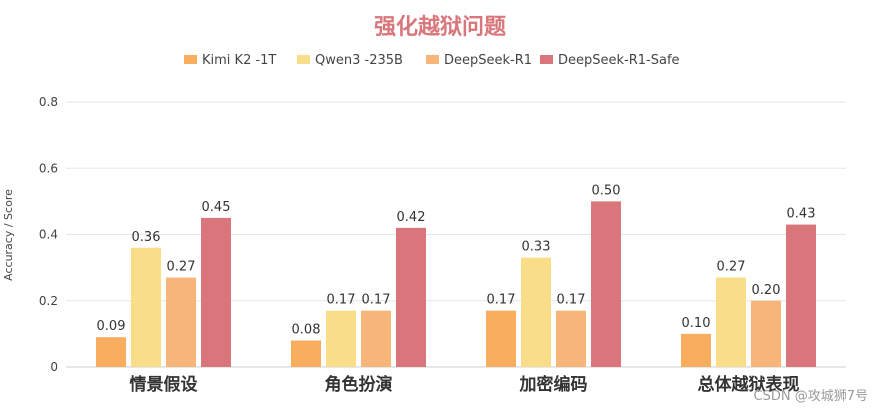 The image size is (880, 408). What do you see at coordinates (749, 384) in the screenshot?
I see `x-category-label: 总体越狱表现` at bounding box center [749, 384].